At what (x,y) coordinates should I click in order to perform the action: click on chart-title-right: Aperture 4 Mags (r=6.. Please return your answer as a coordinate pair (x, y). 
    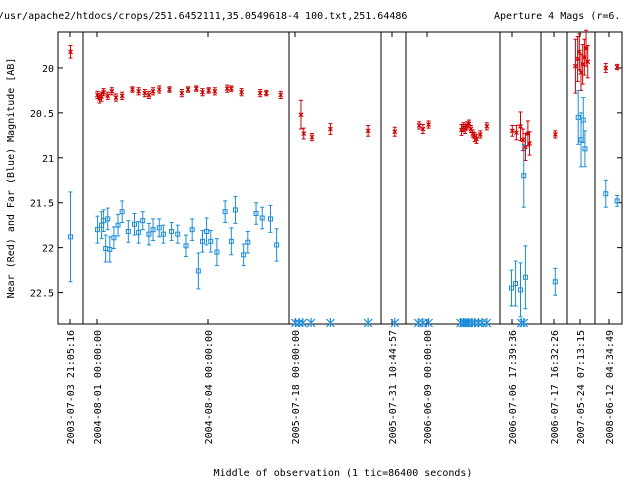
    Looking at the image, I should click on (557, 16).